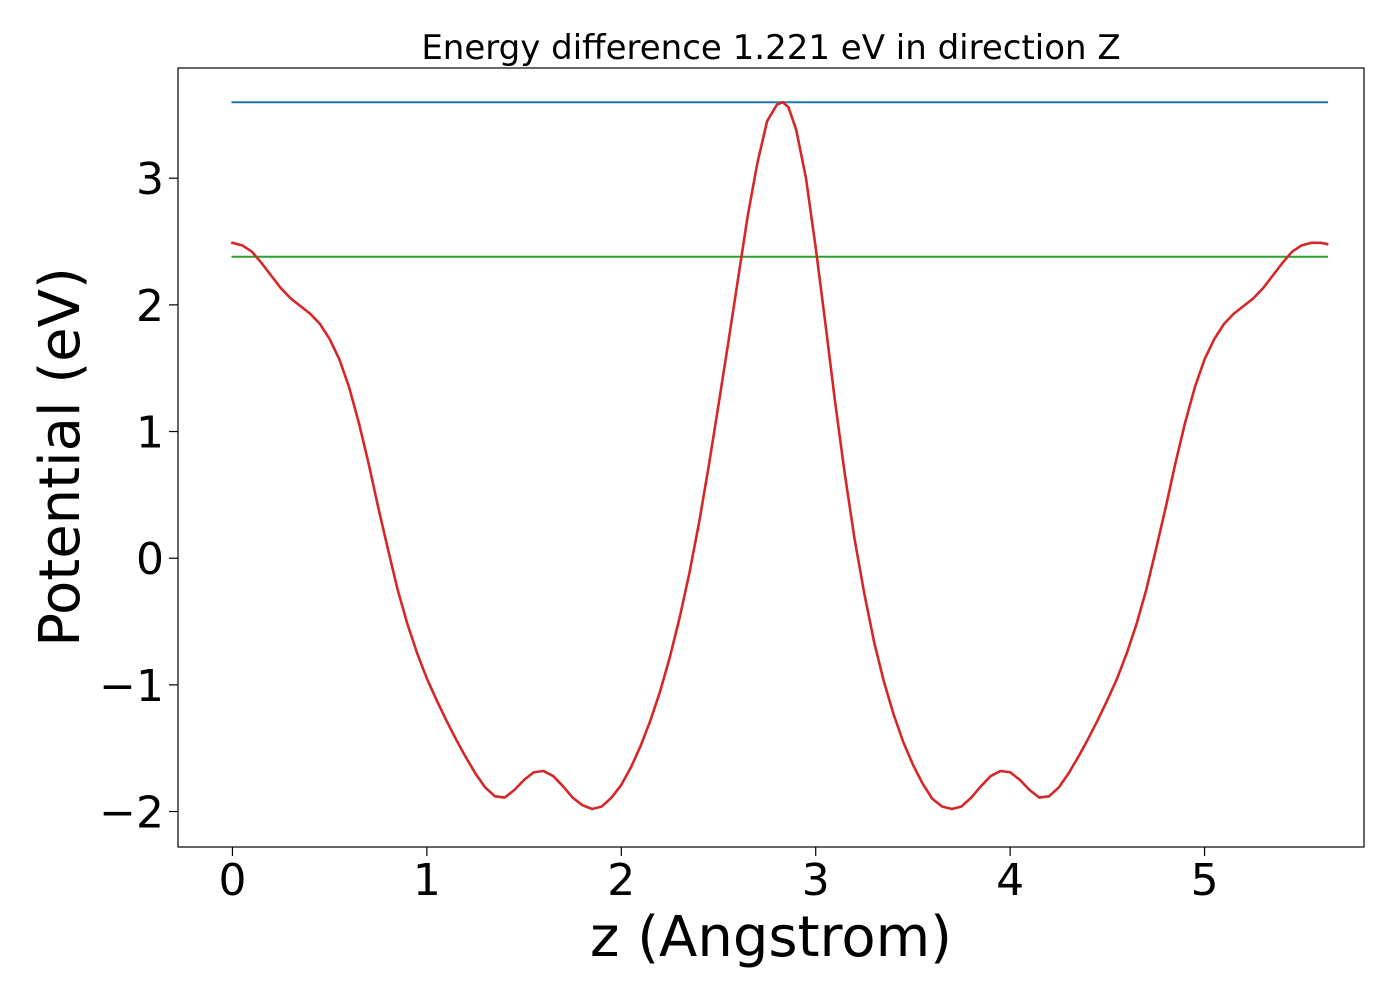  I want to click on x-tick-label: 5, so click(1205, 880).